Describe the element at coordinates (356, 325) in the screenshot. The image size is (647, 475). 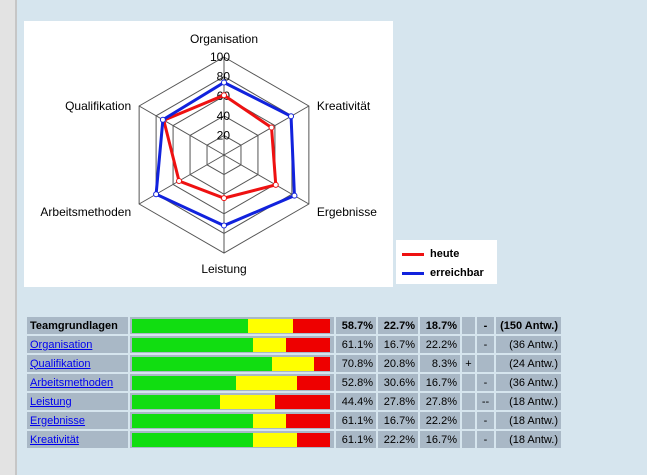
I see `header-pct-green: 58.7%` at that location.